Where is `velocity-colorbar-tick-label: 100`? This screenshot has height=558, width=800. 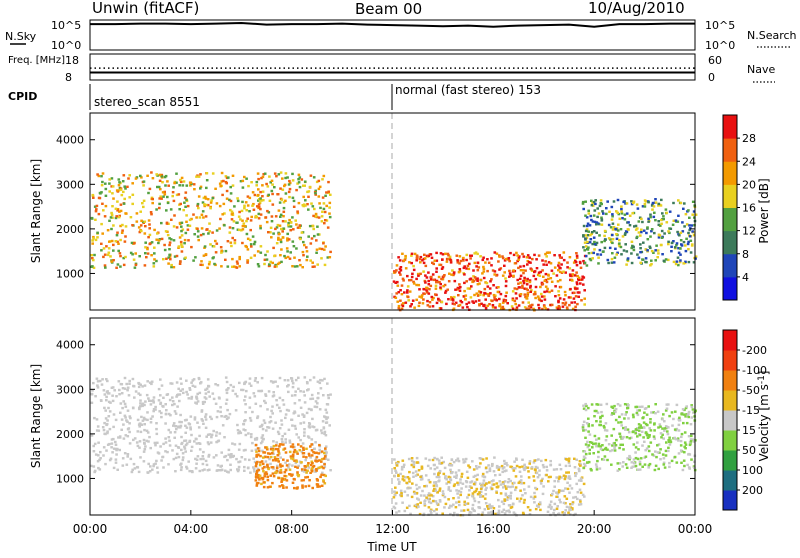 velocity-colorbar-tick-label: 100 is located at coordinates (752, 470).